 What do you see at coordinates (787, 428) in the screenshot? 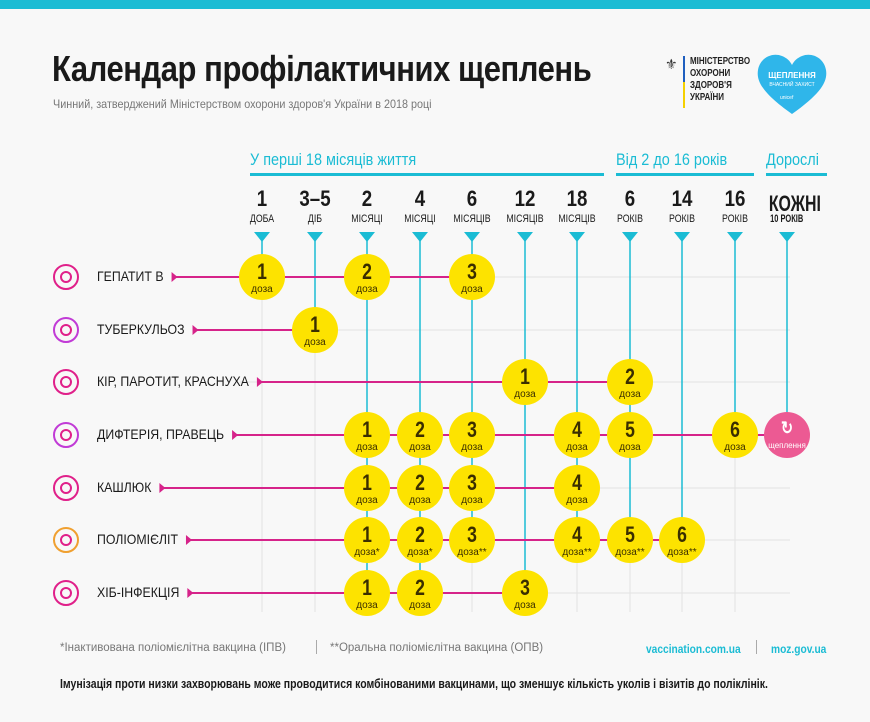
I see `refresh-icon: ↻` at bounding box center [787, 428].